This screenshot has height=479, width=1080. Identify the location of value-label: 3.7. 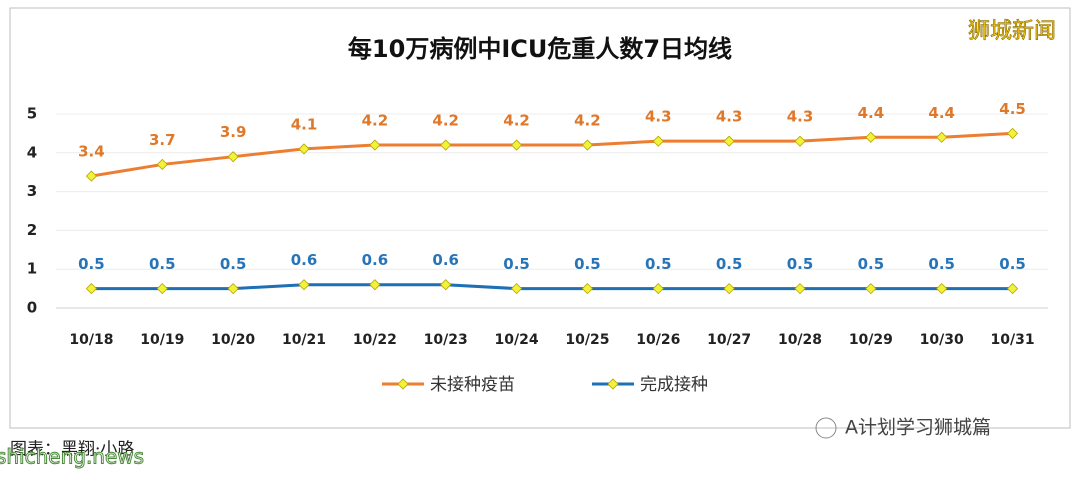
(162, 140).